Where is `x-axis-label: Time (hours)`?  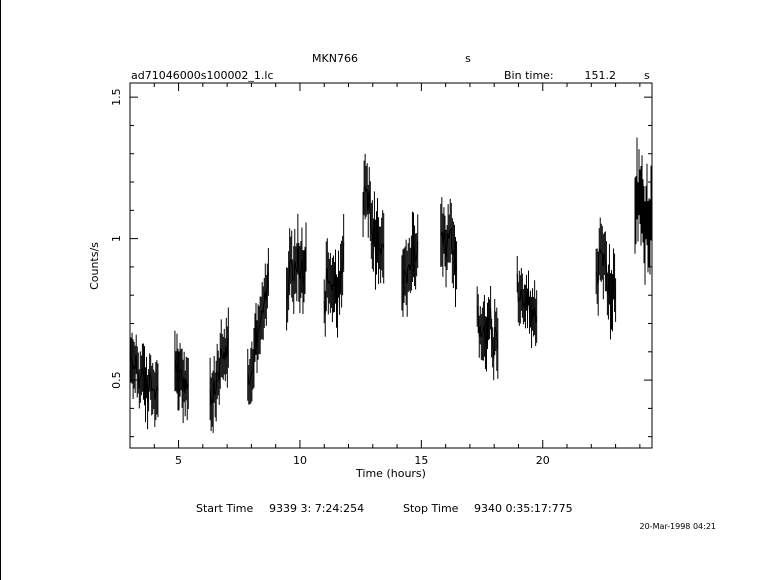 x-axis-label: Time (hours) is located at coordinates (390, 473).